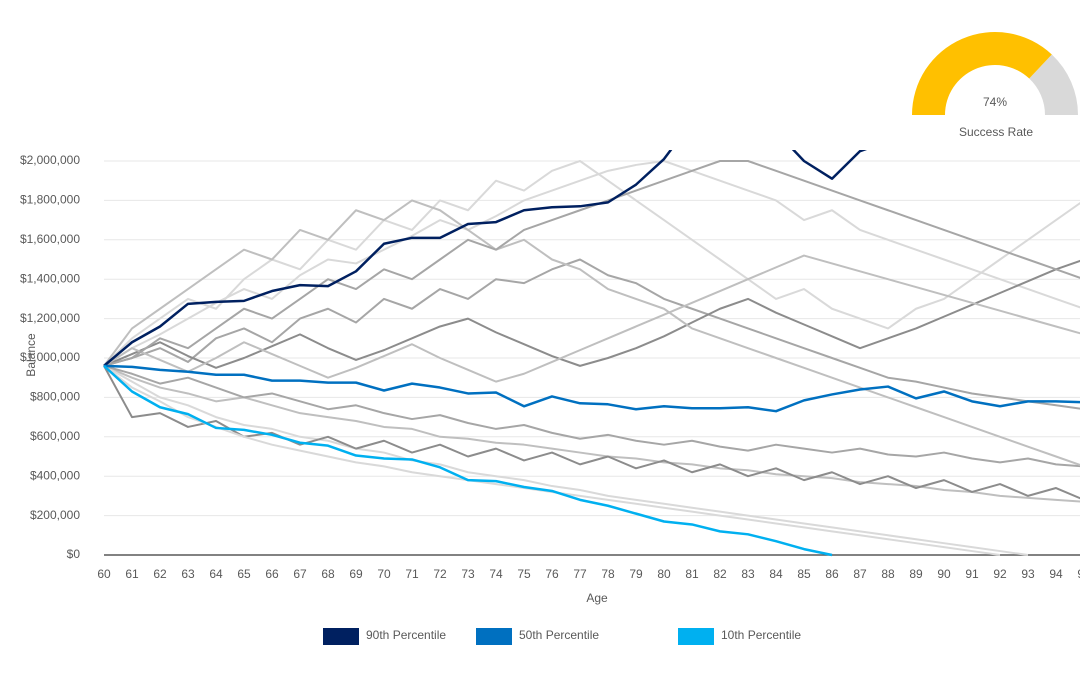 Image resolution: width=1080 pixels, height=675 pixels. I want to click on y-tick-label: $1,800,000, so click(50, 200).